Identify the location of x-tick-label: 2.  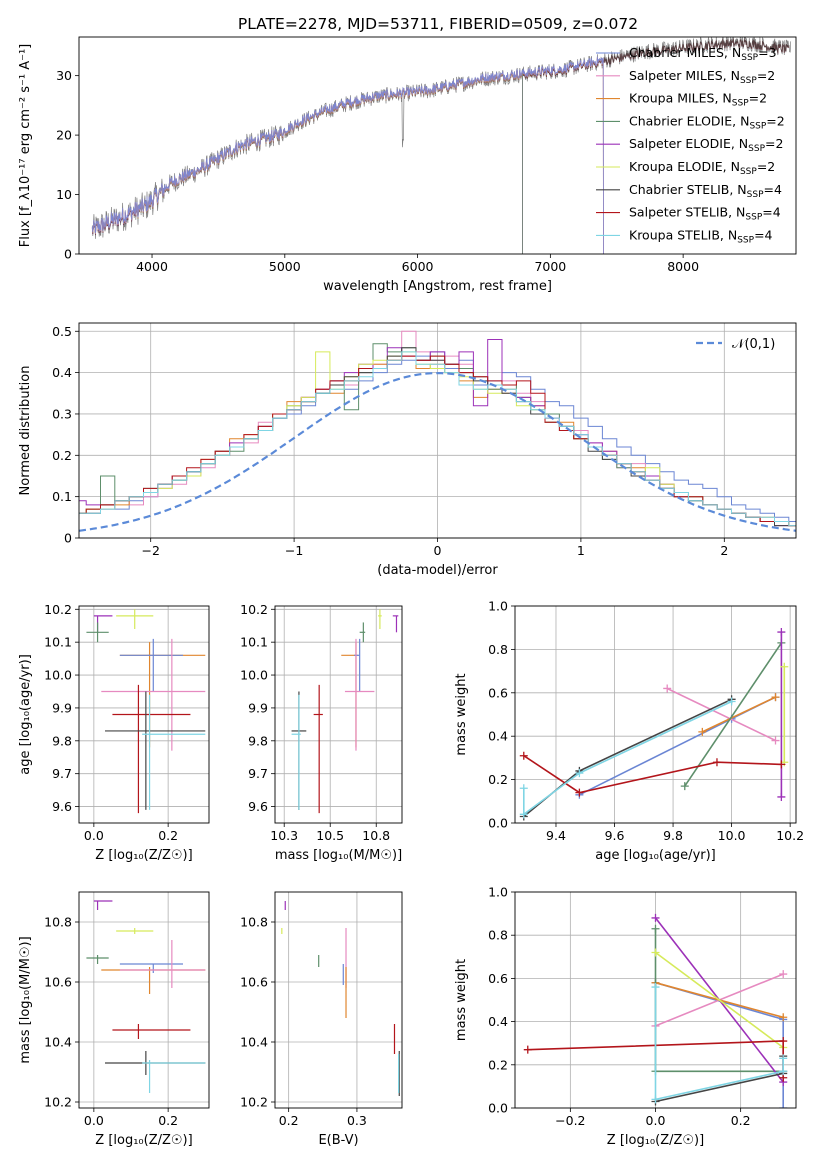
(724, 550).